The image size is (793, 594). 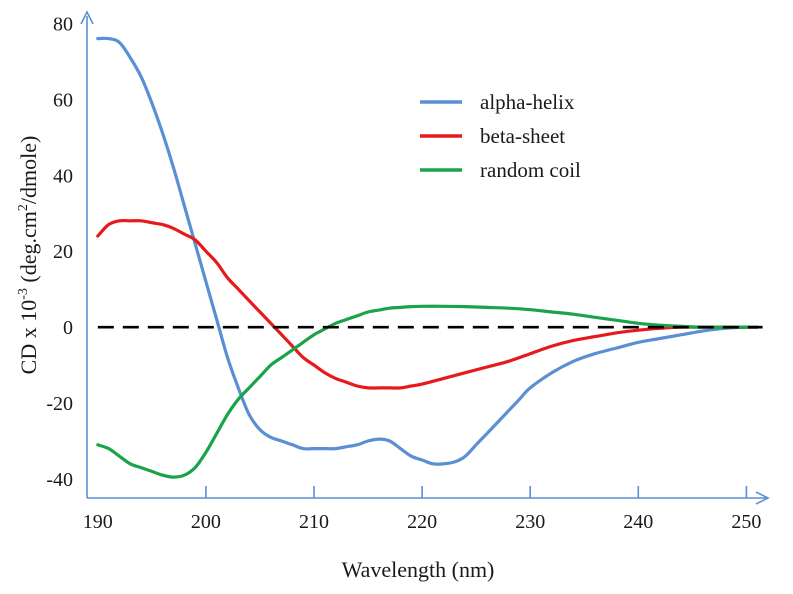 I want to click on y-tick-label-0: 0, so click(x=68, y=328).